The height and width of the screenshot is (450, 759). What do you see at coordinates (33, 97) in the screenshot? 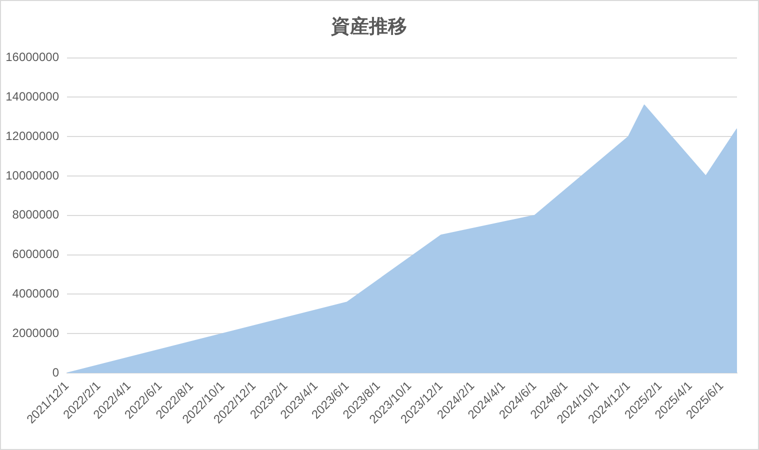
I see `y-tick-label: 14000000` at bounding box center [33, 97].